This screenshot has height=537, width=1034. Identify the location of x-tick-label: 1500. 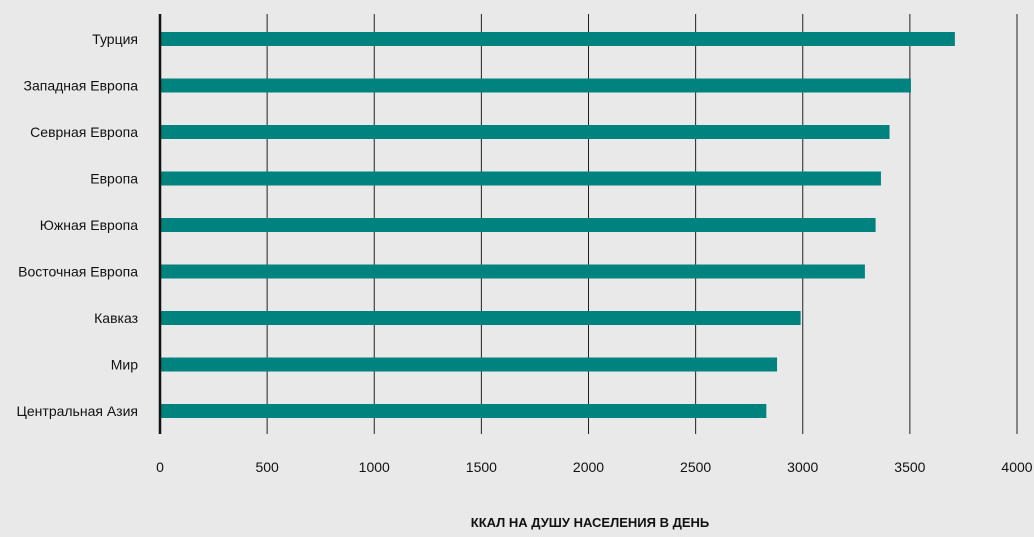
(481, 467).